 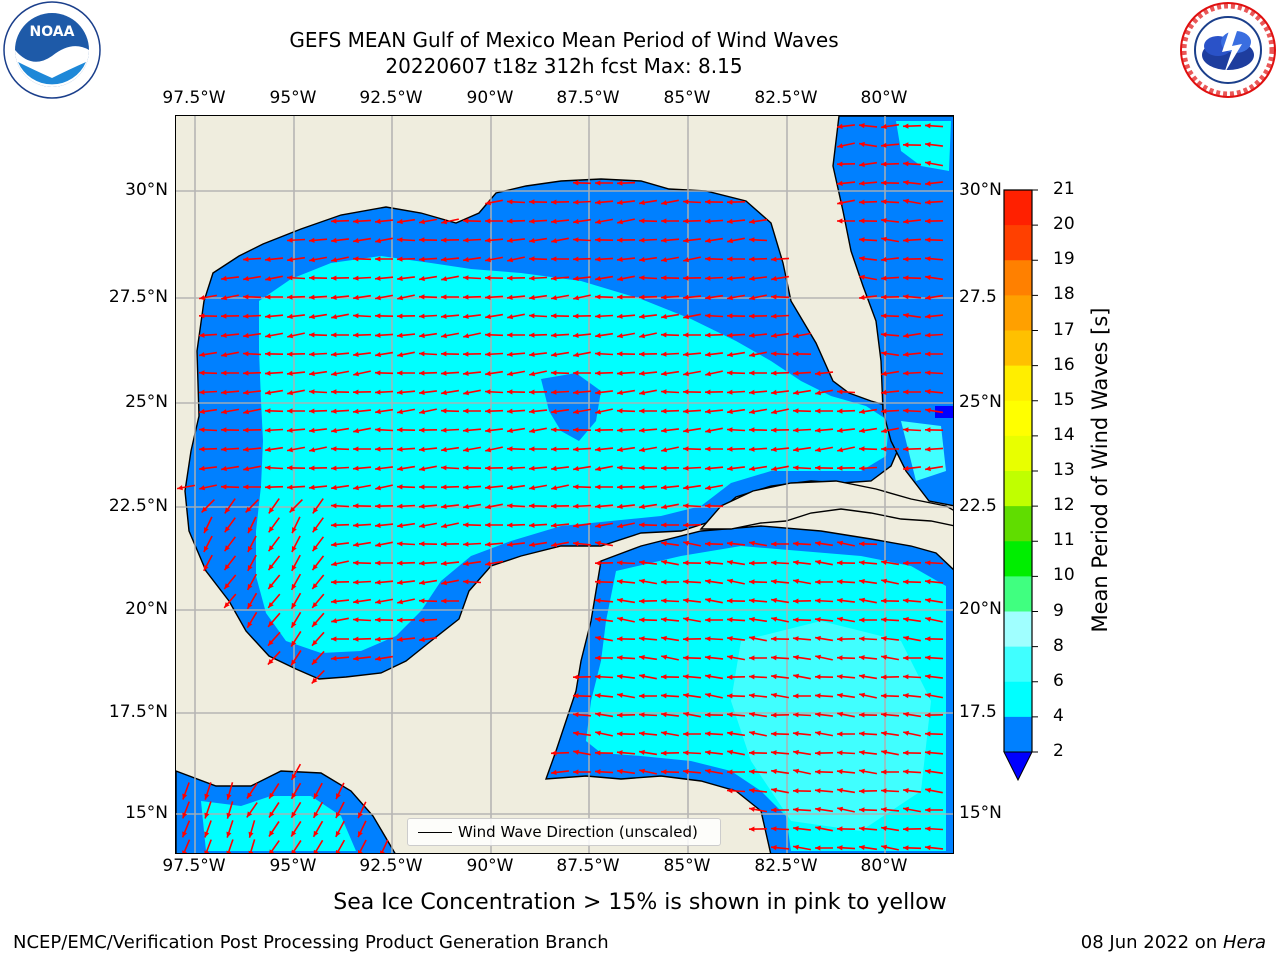 What do you see at coordinates (1064, 364) in the screenshot?
I see `colorbar-tick-label: 16` at bounding box center [1064, 364].